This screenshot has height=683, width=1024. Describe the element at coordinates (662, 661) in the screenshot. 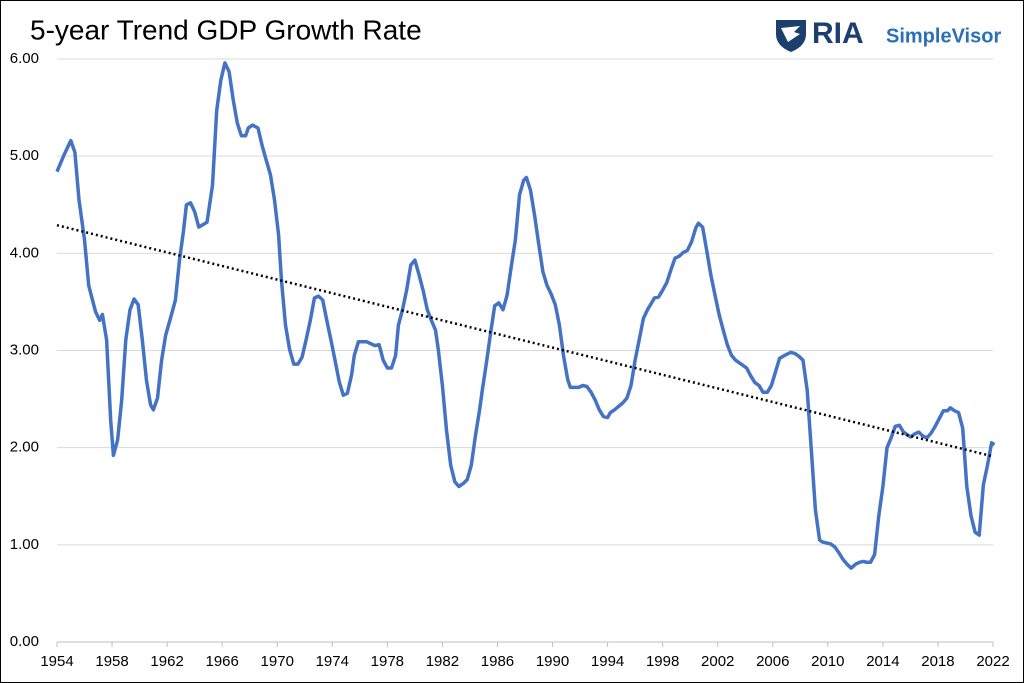

I see `x-tick-label: 1998` at that location.